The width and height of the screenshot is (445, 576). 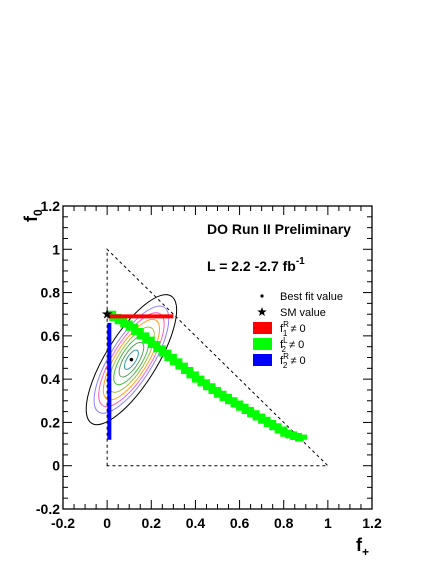 I want to click on x-axis-title-main: f, so click(x=359, y=545).